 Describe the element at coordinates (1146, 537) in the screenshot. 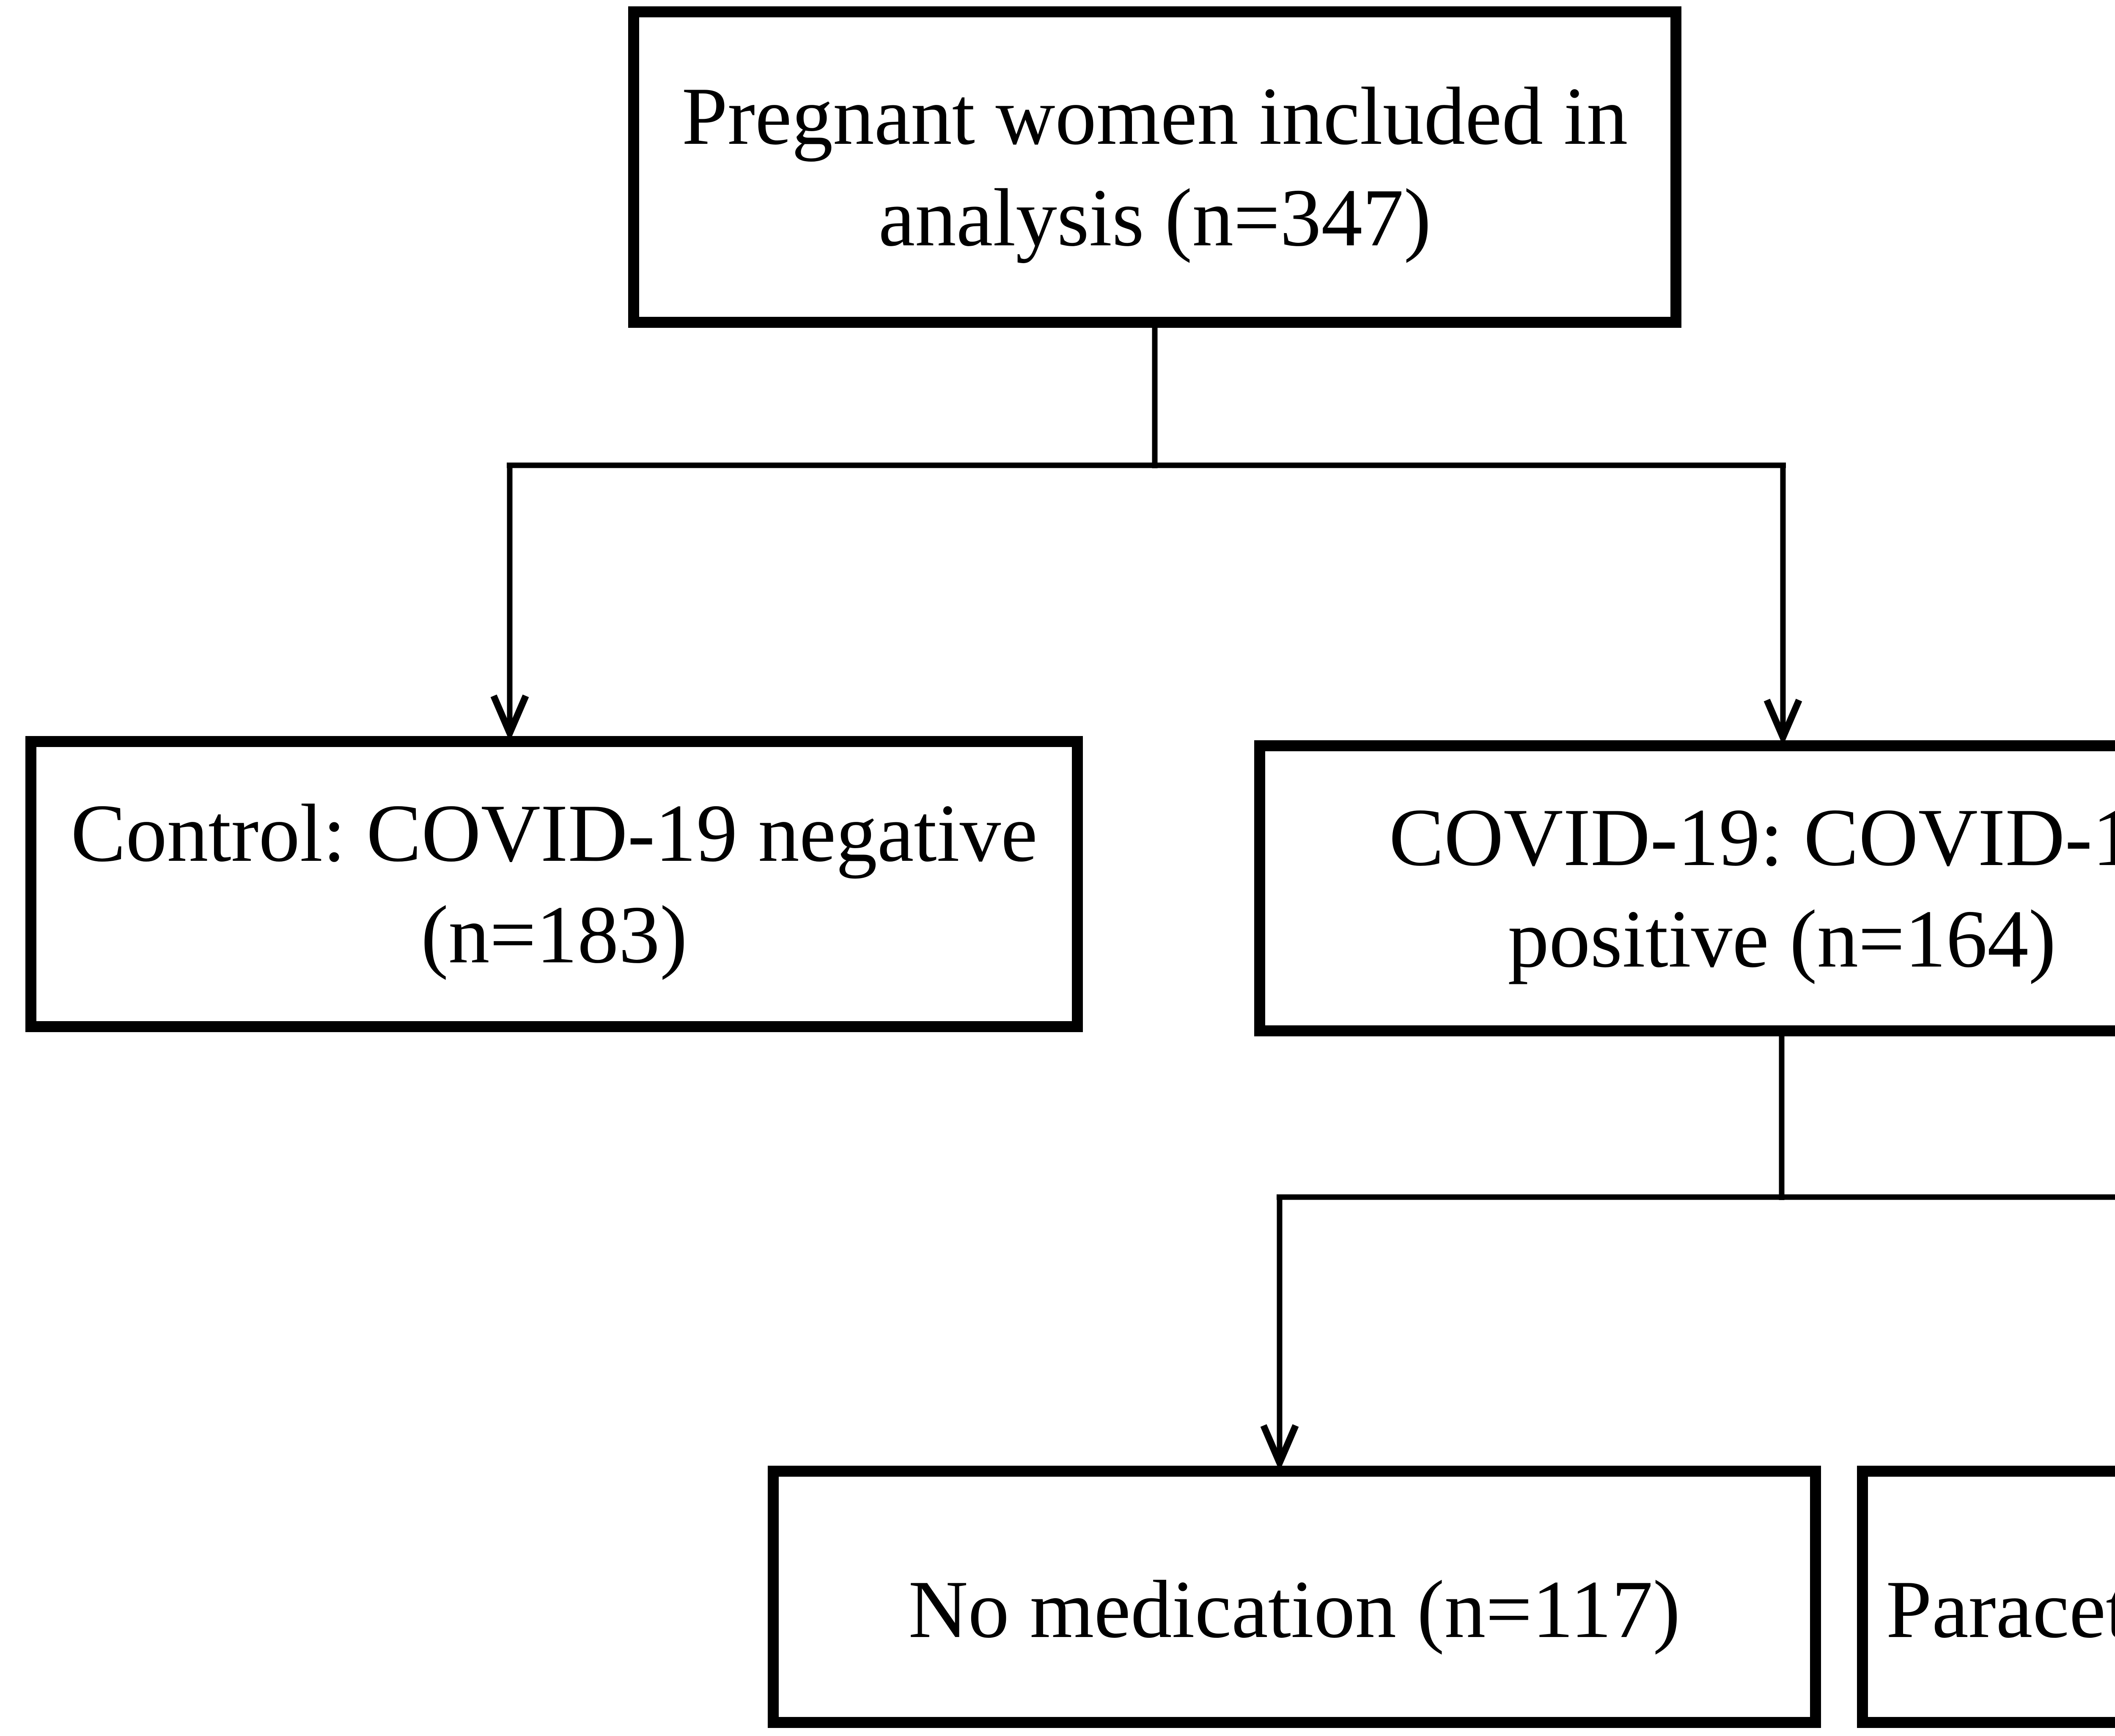

I see `edges-from-root` at that location.